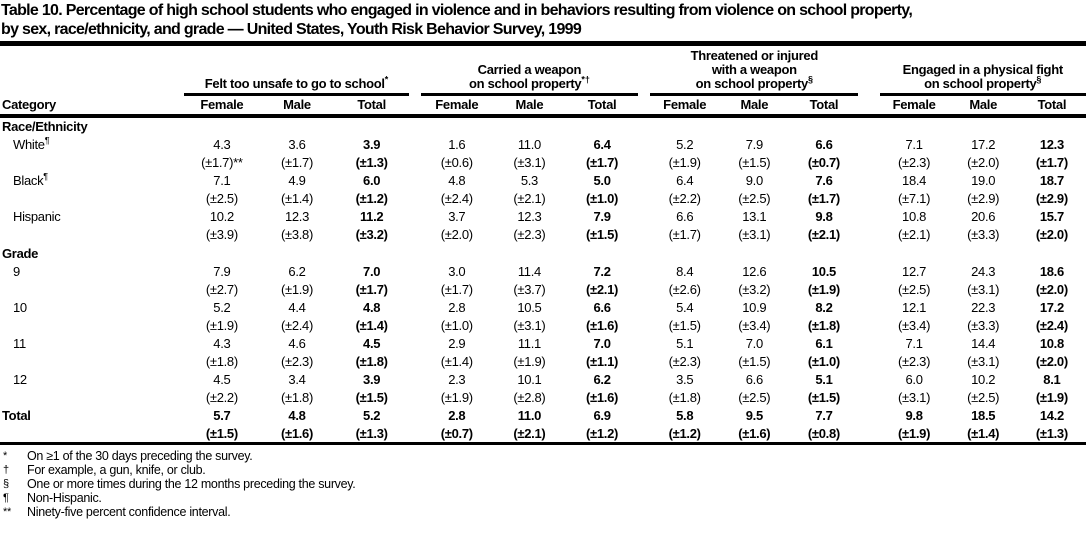 The image size is (1086, 543). I want to click on section-header-row: Race/Ethnicity, so click(543, 125).